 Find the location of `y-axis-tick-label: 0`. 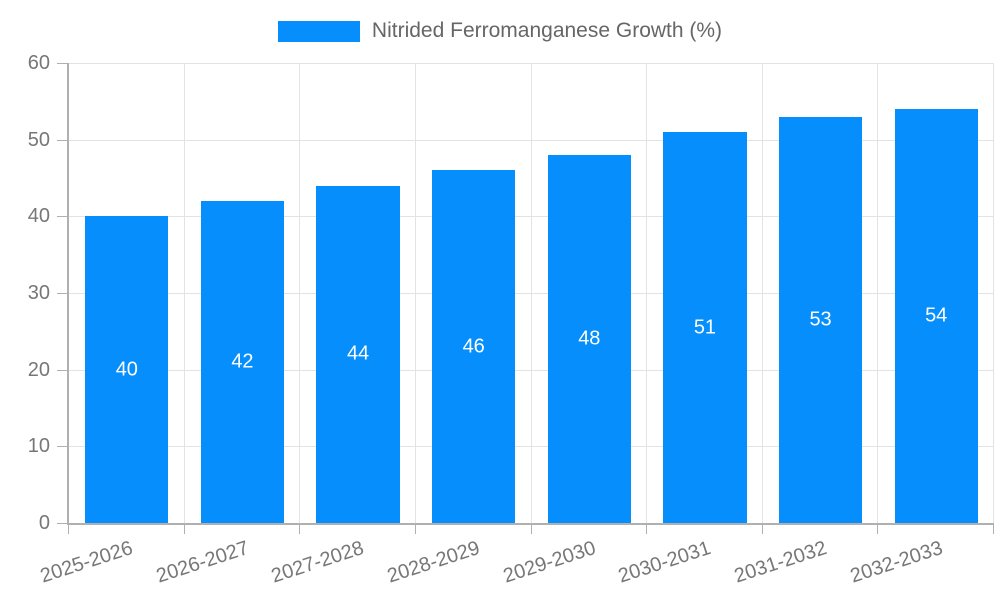

y-axis-tick-label: 0 is located at coordinates (44, 523).